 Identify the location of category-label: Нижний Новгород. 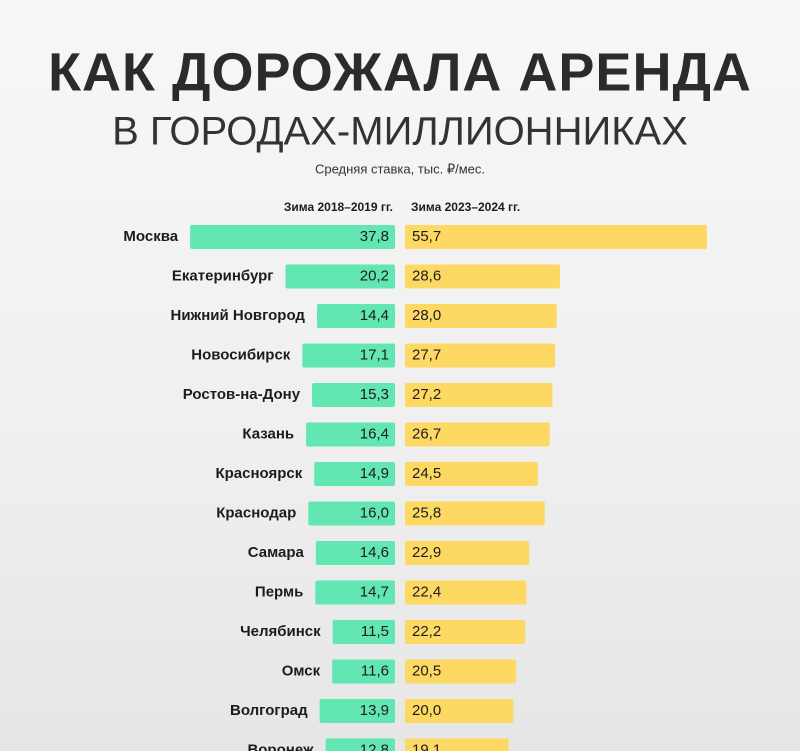
(238, 315).